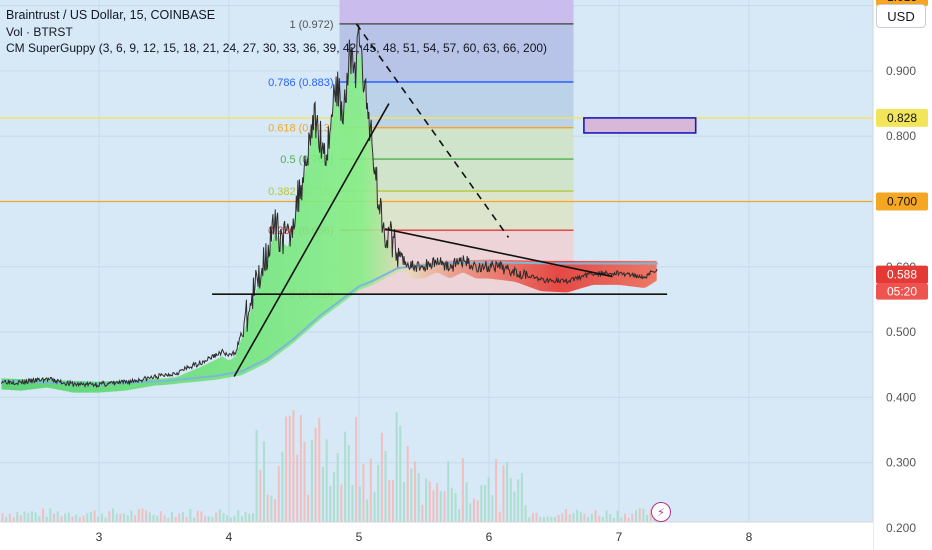 The height and width of the screenshot is (550, 932). I want to click on x-tick-label: 3, so click(99, 537).